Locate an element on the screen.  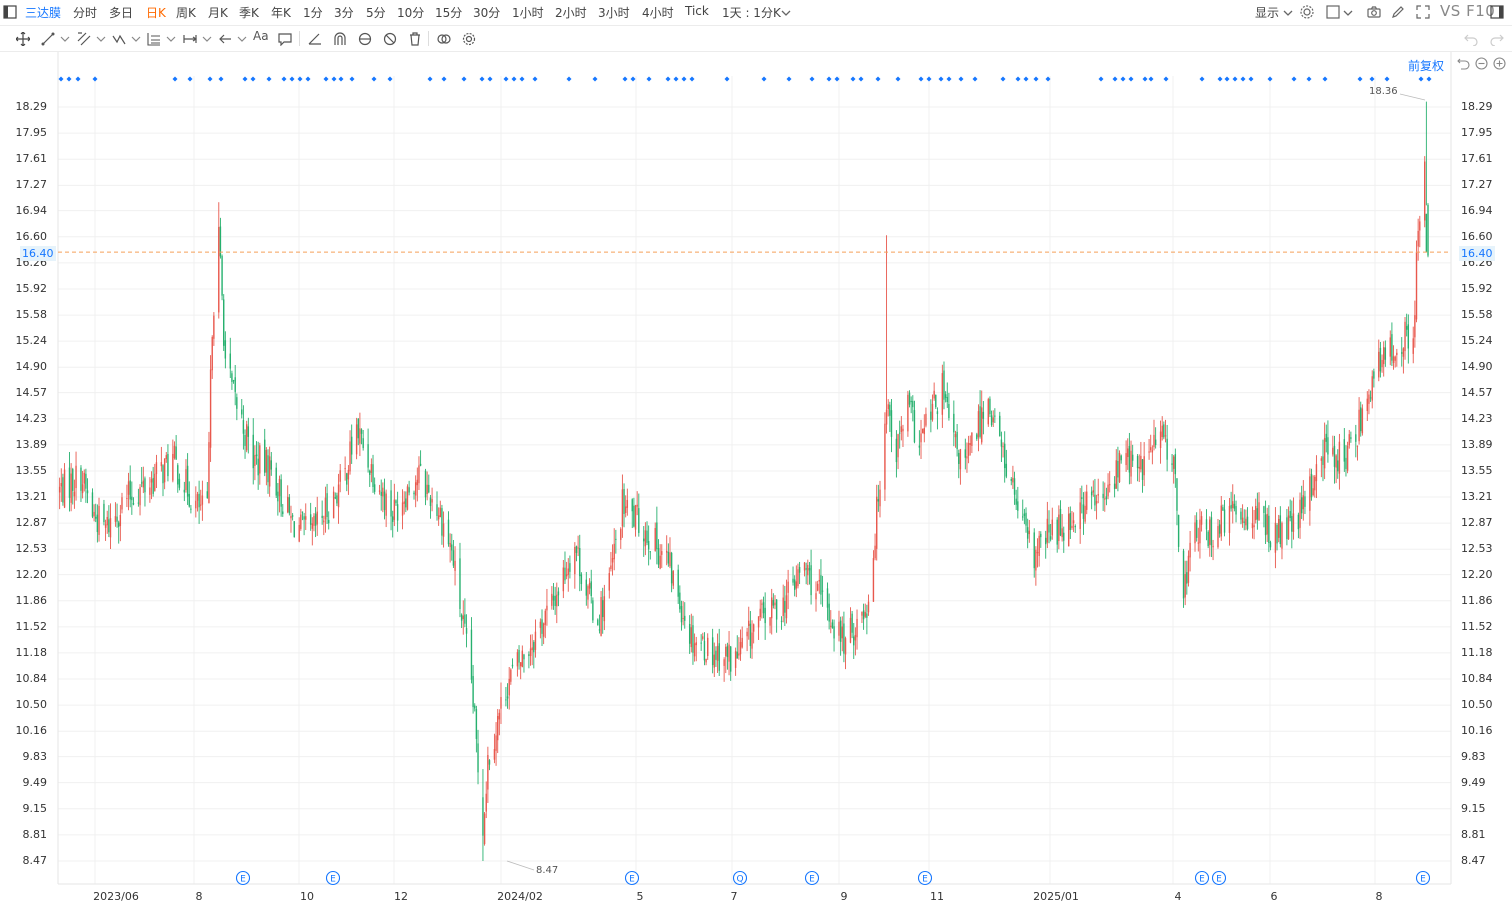
right-panel-toggle-icon is located at coordinates (1497, 12).